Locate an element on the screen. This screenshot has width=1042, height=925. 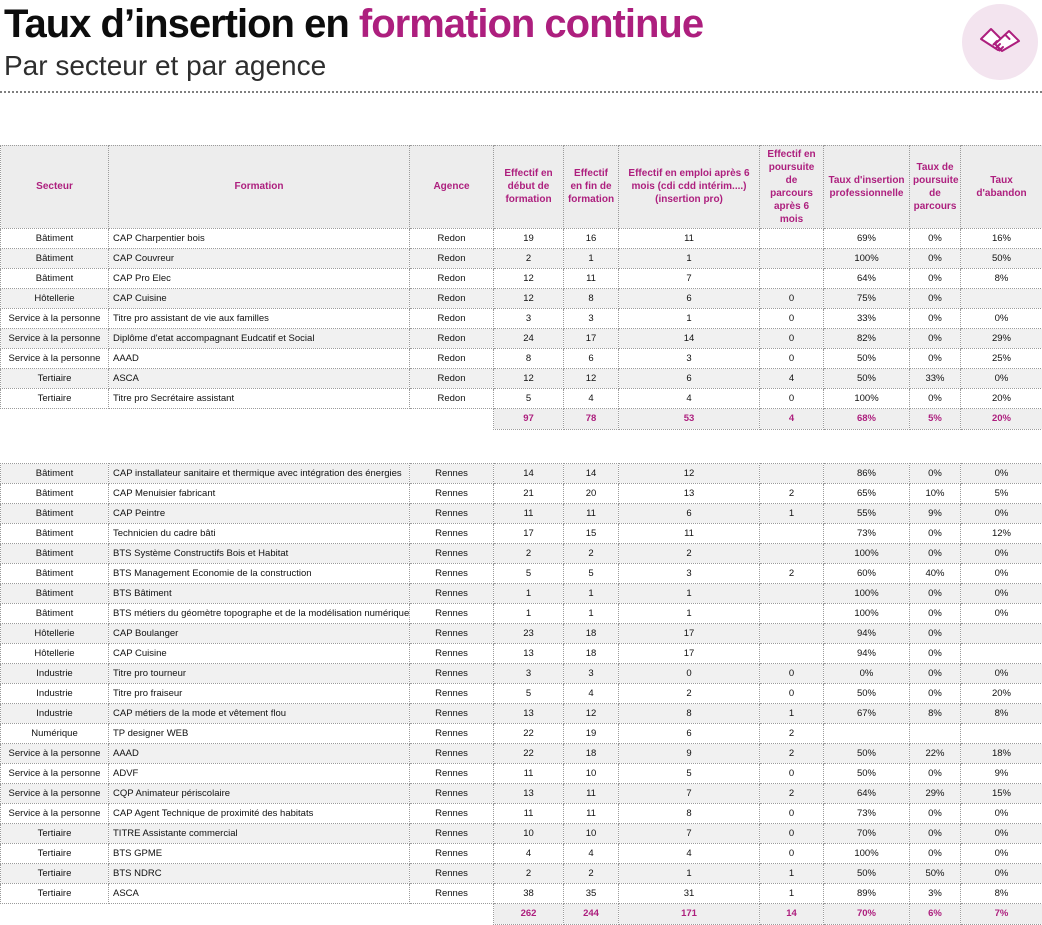
end-count-cell: 18 is located at coordinates (591, 653).